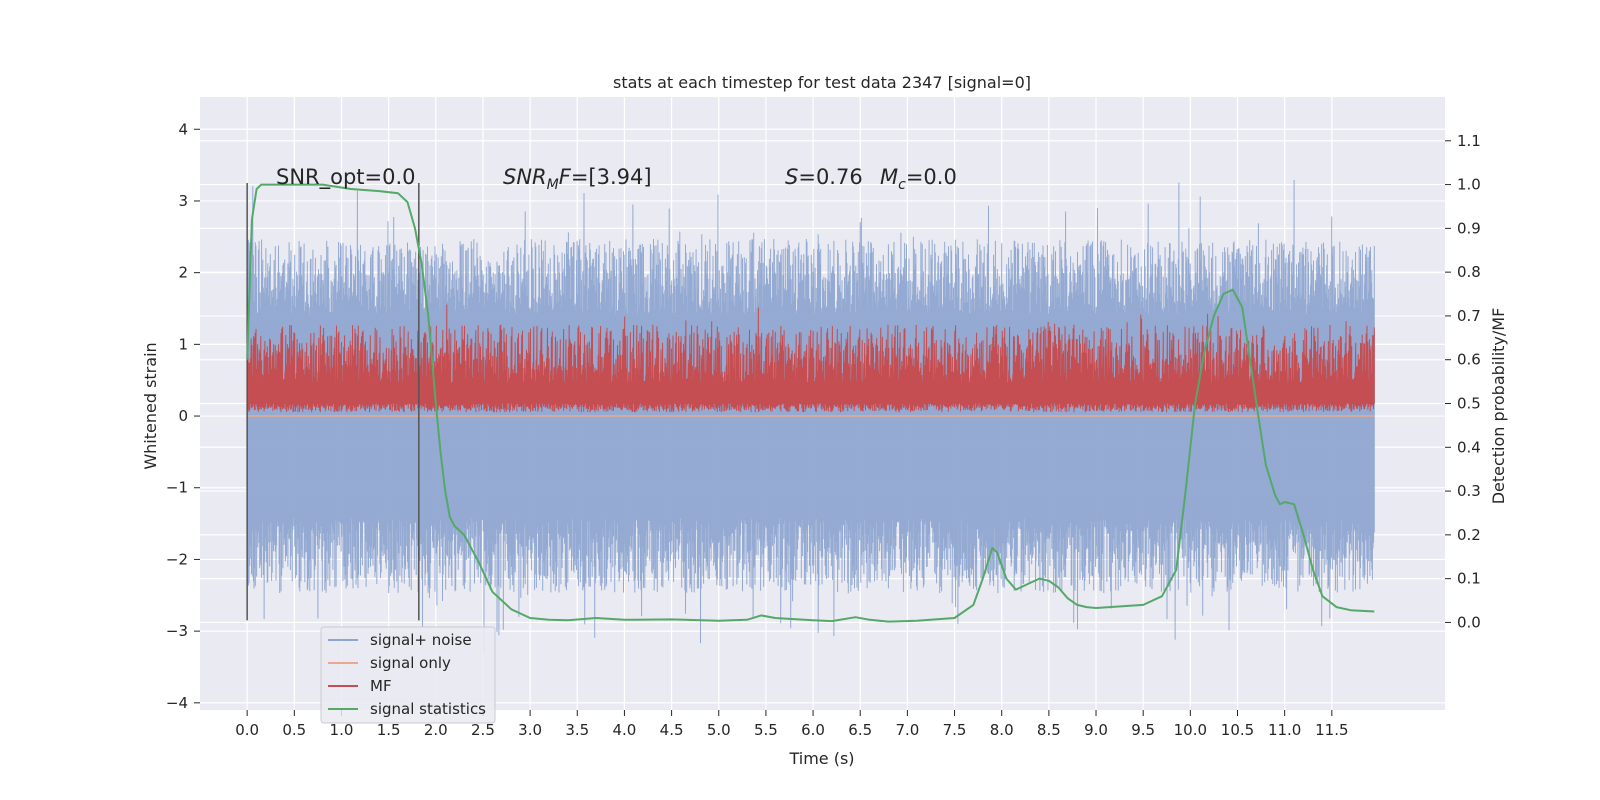 This screenshot has width=1600, height=800. I want to click on x-tick-label: 2.5, so click(483, 730).